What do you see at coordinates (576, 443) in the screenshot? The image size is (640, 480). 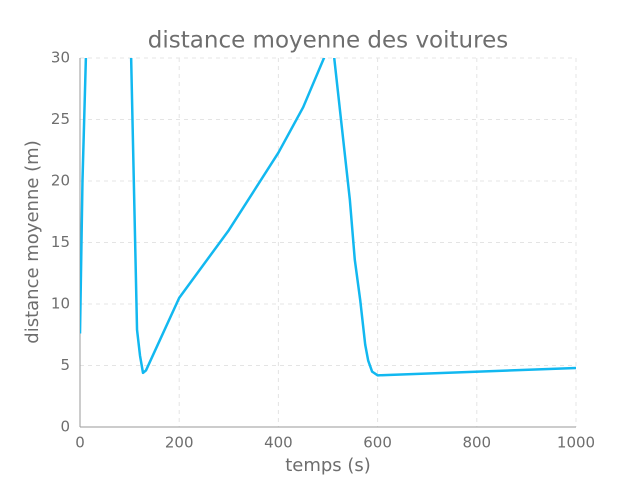 I see `x-tick-label: 1000` at bounding box center [576, 443].